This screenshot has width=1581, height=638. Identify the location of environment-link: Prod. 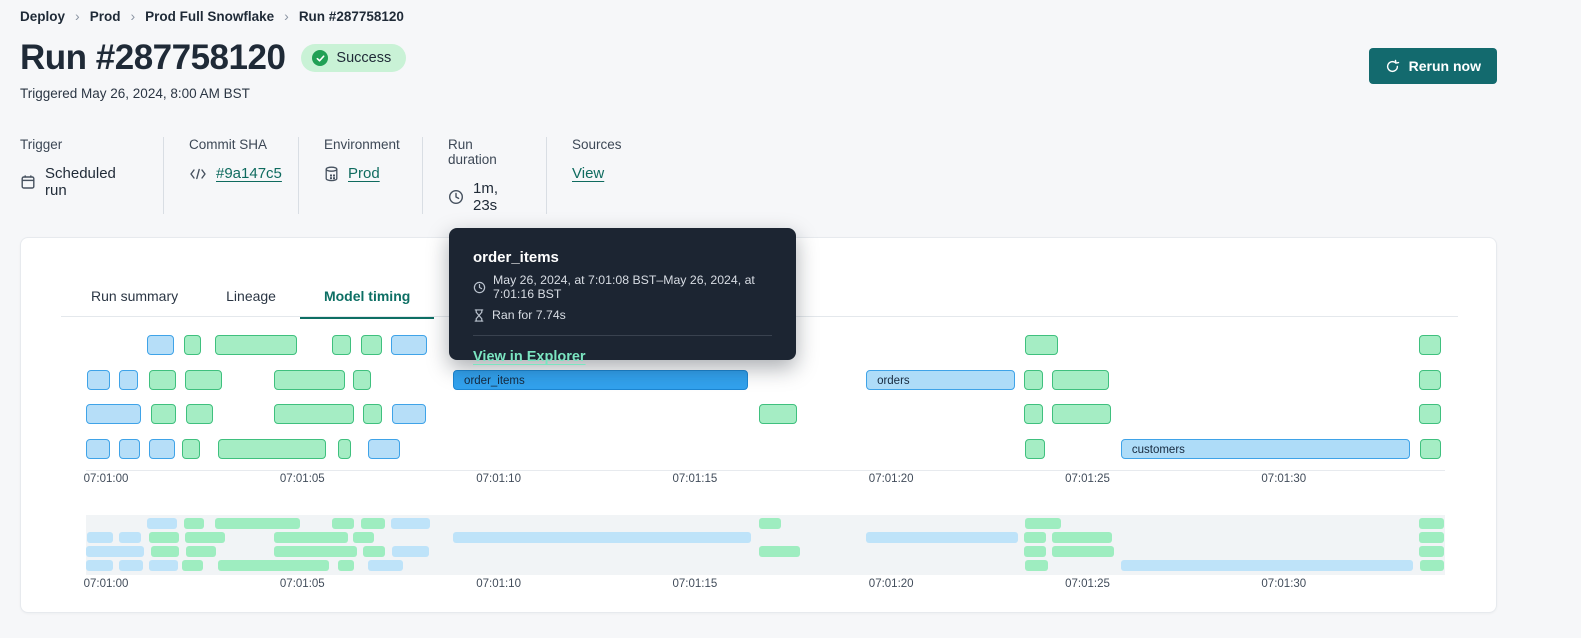
(364, 173).